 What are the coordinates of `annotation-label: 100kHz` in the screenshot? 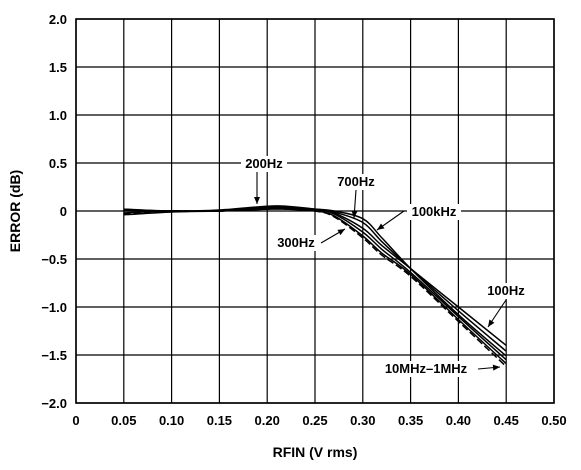 It's located at (434, 211).